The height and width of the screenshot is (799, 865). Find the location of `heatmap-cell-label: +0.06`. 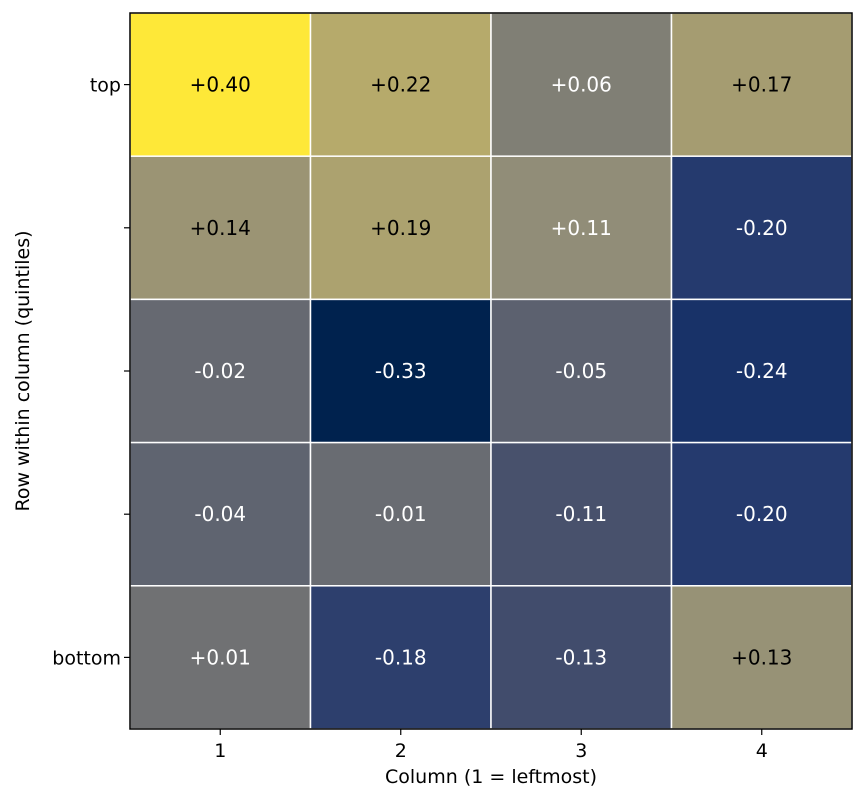

heatmap-cell-label: +0.06 is located at coordinates (581, 85).